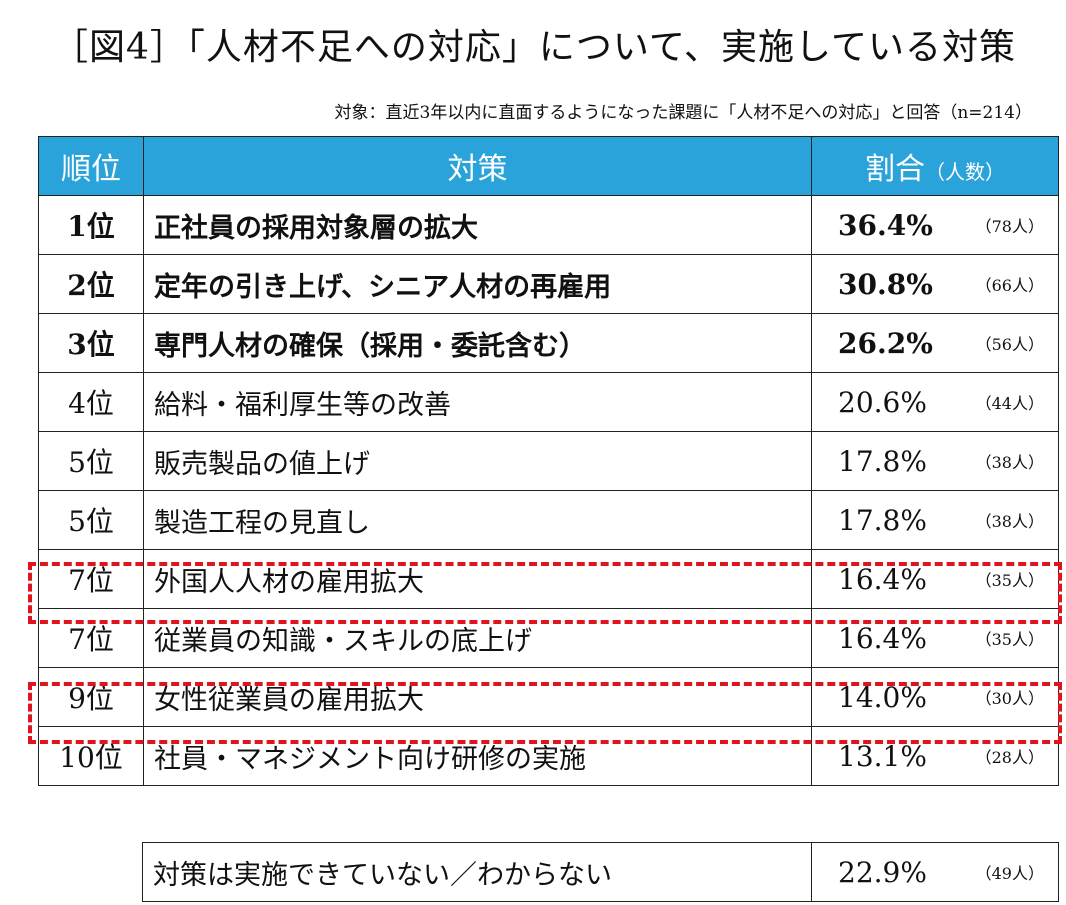  I want to click on measure-cell: 専門人材の確保（採用・委託含む）, so click(477, 343).